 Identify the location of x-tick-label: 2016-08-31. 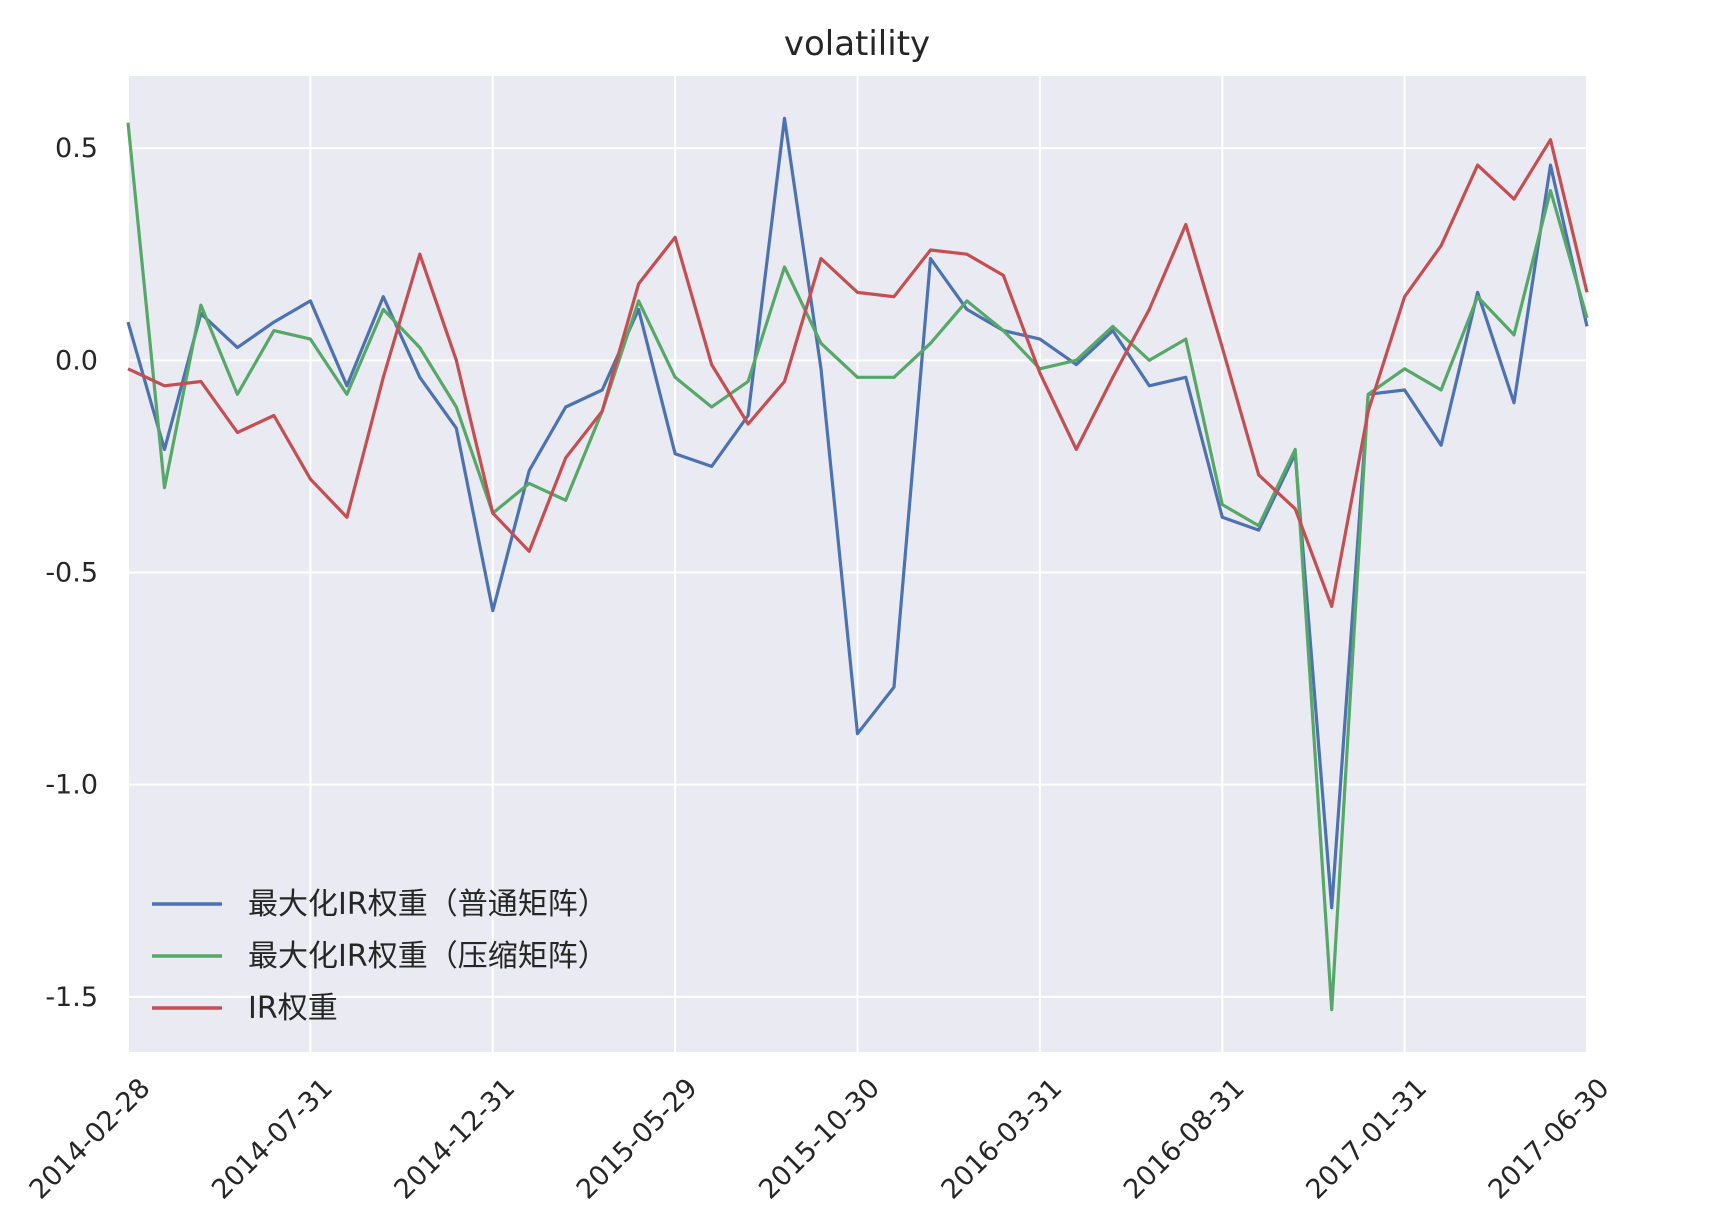
(1184, 1139).